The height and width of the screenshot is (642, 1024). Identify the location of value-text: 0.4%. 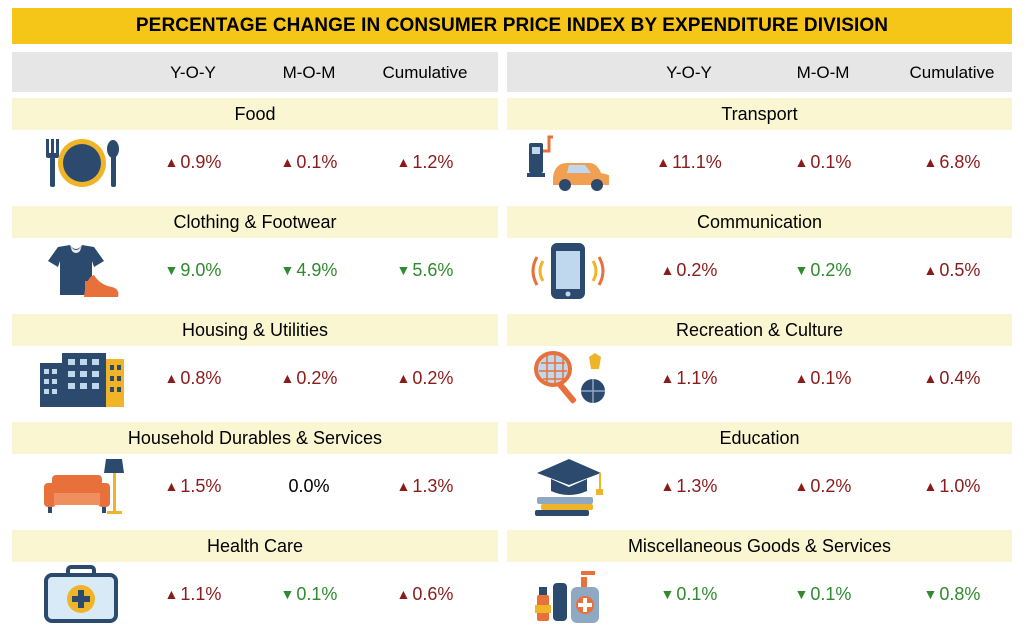
(960, 378).